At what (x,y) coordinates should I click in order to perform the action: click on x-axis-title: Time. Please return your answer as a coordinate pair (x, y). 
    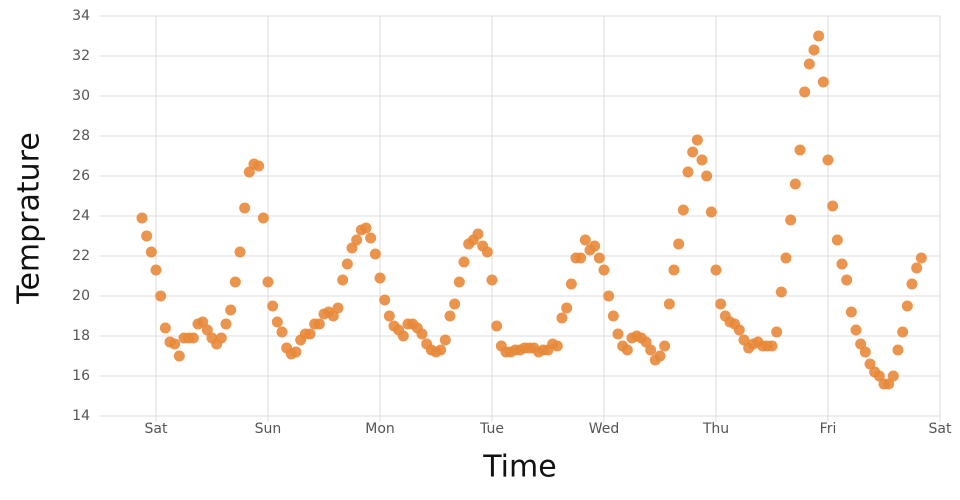
    Looking at the image, I should click on (519, 467).